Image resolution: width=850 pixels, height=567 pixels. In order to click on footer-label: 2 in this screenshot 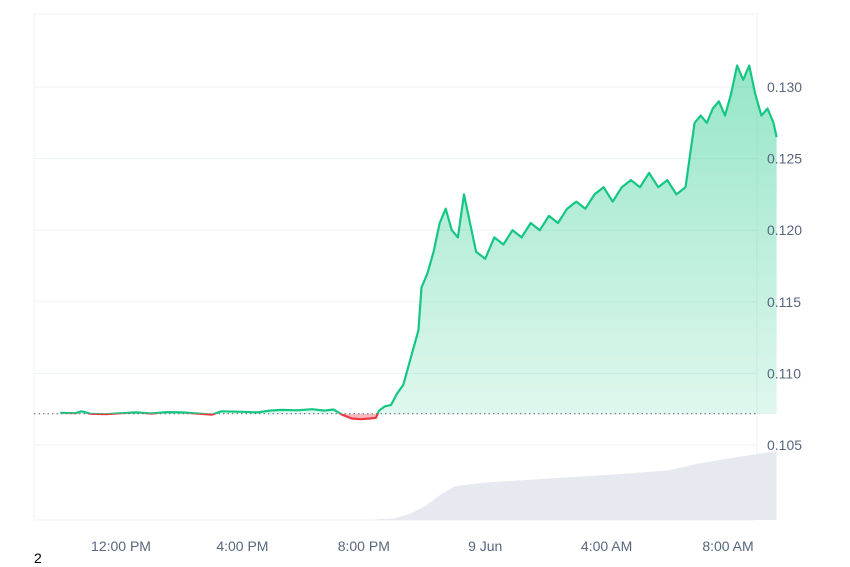, I will do `click(38, 558)`.